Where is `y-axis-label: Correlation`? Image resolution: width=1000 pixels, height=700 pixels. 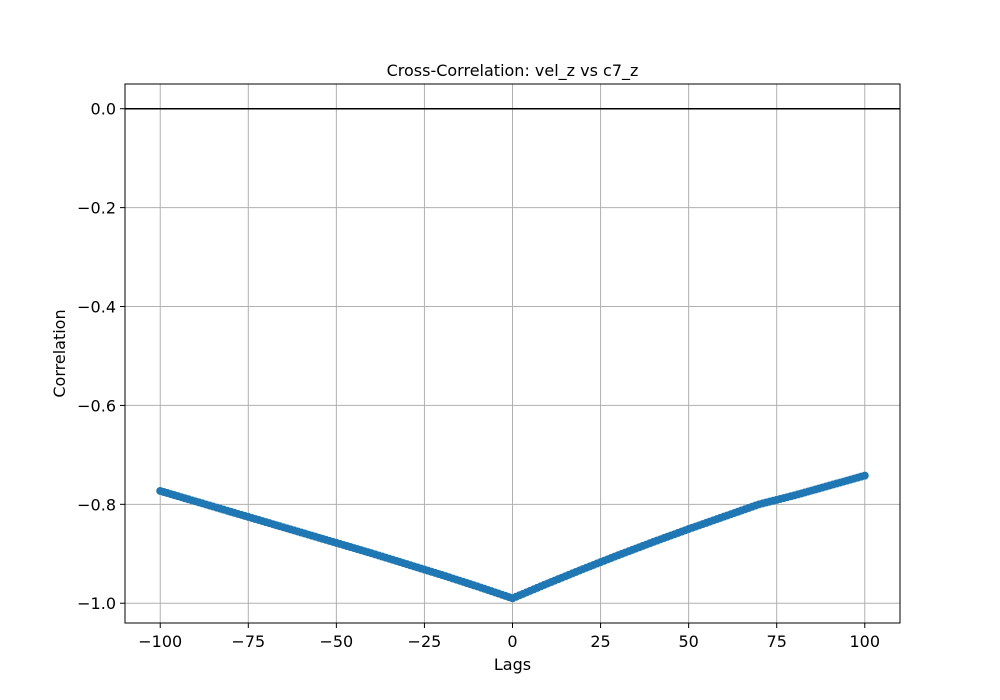
y-axis-label: Correlation is located at coordinates (59, 353).